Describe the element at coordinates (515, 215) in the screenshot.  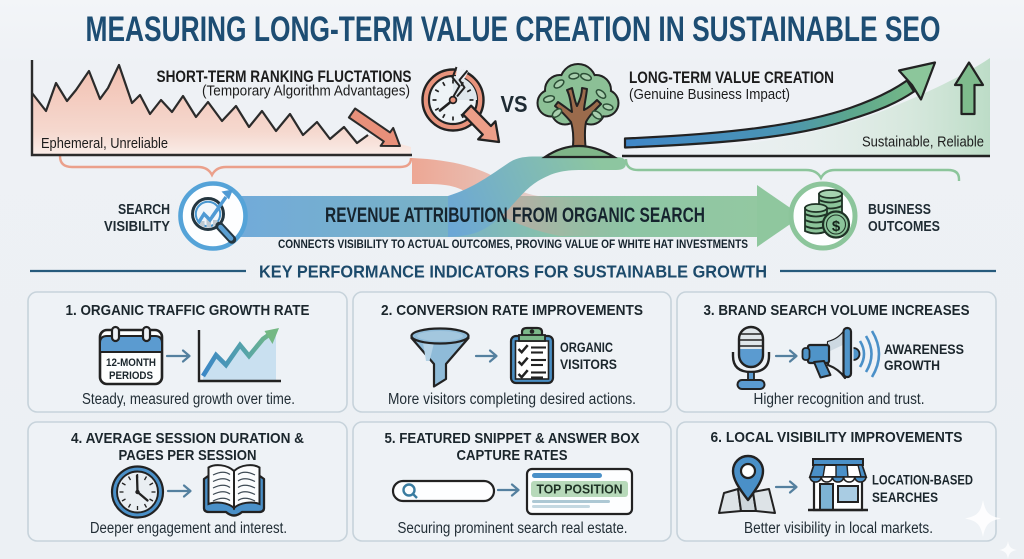
I see `svg-text:REVENUE ATTRIBUTION FROM ORGAN: REVENUE ATTRIBUTION FROM ORGANIC SEARCH` at that location.